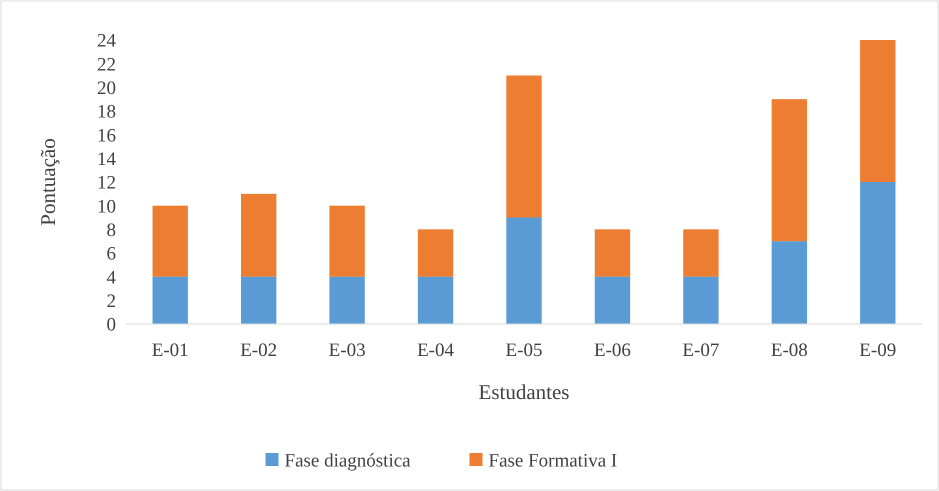 This screenshot has height=491, width=939. I want to click on y-tick-label: 16, so click(106, 135).